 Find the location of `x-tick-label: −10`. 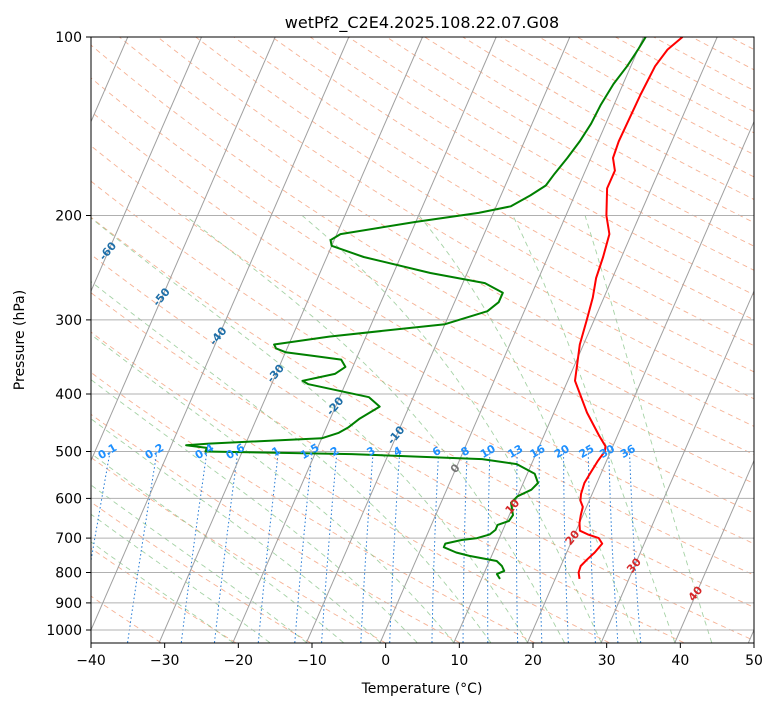

x-tick-label: −10 is located at coordinates (312, 661).